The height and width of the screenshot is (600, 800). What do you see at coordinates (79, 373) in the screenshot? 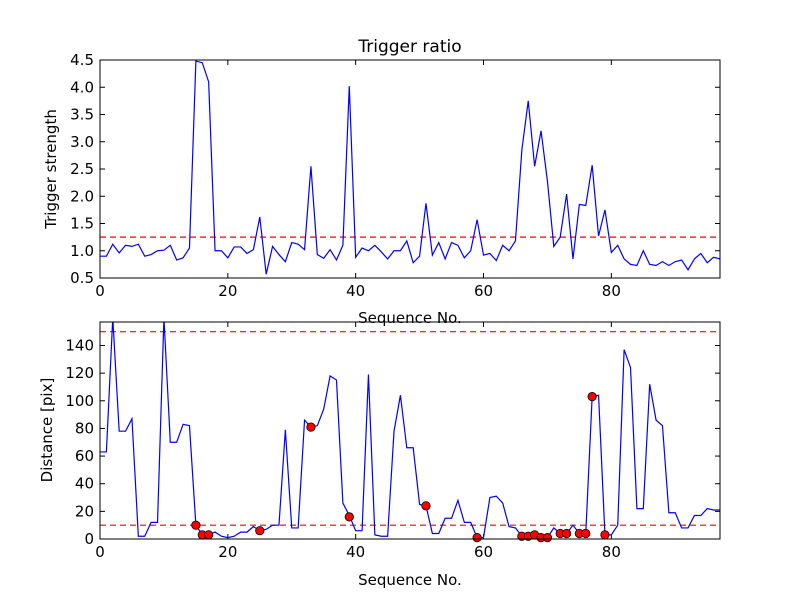
I see `y-tick-label: 120` at bounding box center [79, 373].